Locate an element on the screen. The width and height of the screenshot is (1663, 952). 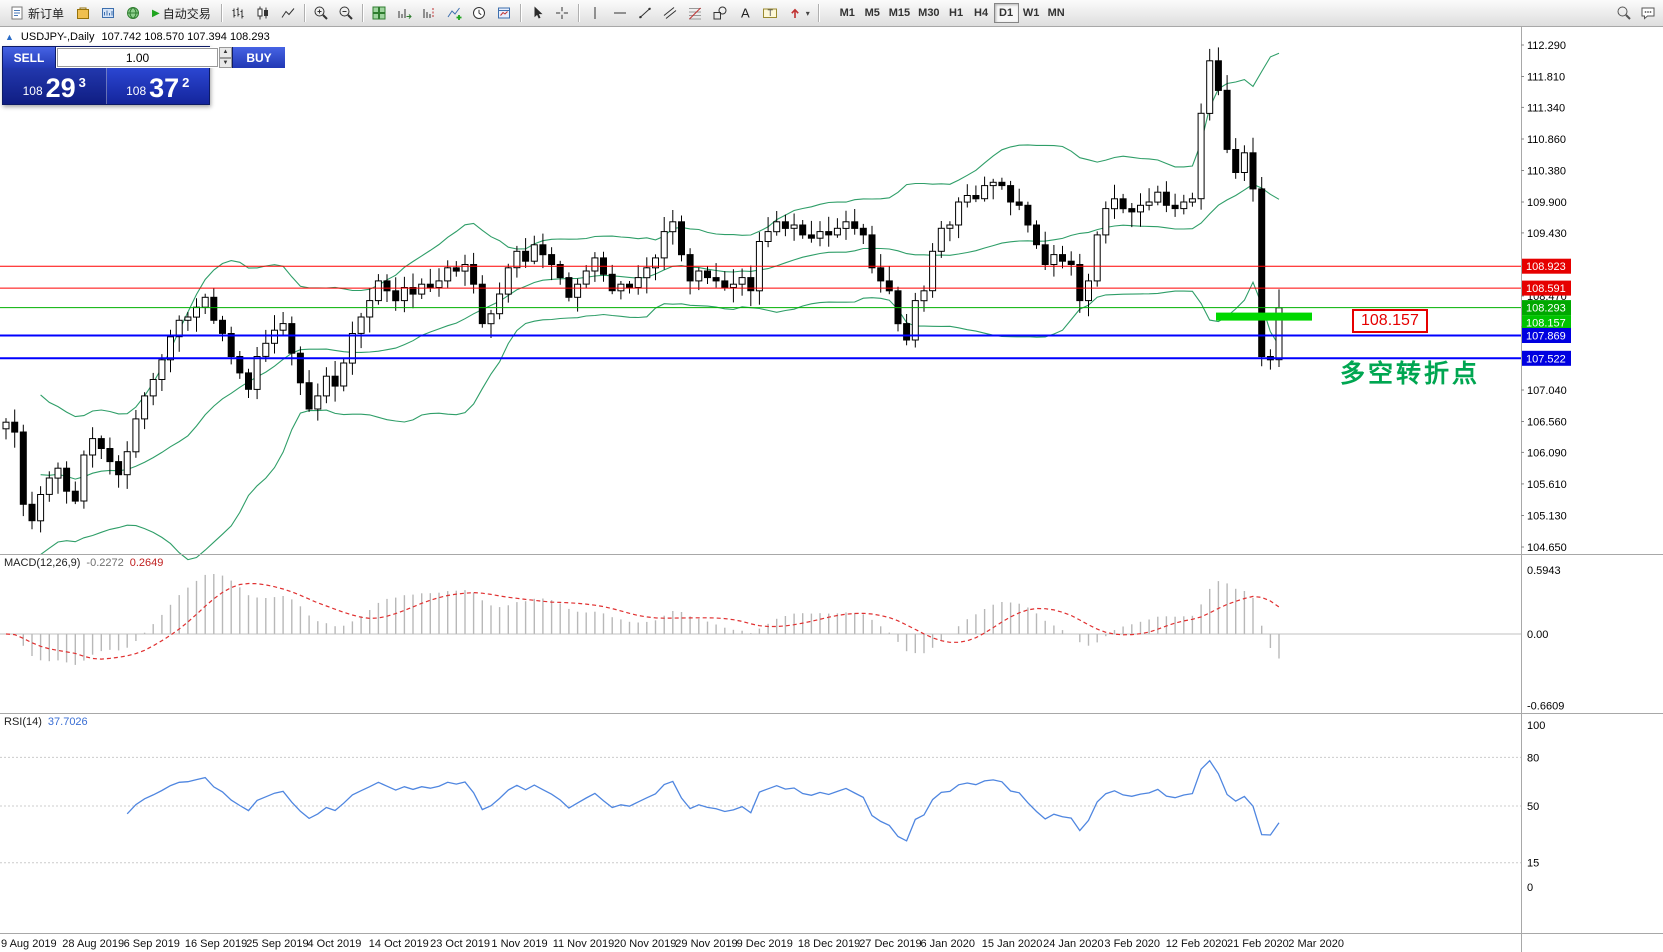
volume-spinner: ▲ ▼ is located at coordinates (225, 57).